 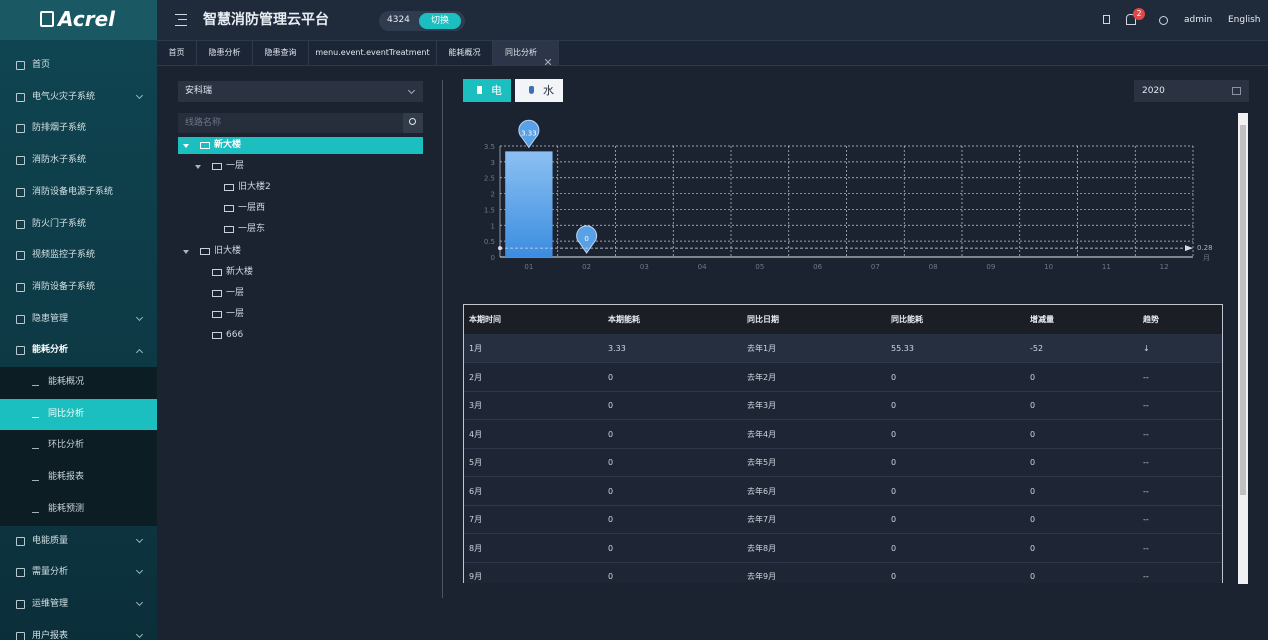 I want to click on x-tick-label: 07, so click(x=875, y=267).